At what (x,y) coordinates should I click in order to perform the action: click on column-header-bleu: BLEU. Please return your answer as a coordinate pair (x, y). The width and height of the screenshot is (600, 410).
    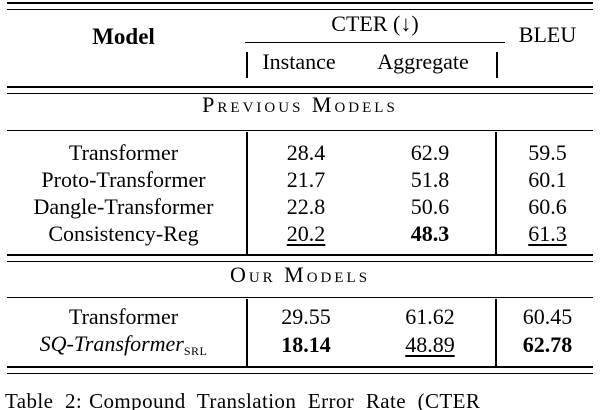
    Looking at the image, I should click on (547, 34).